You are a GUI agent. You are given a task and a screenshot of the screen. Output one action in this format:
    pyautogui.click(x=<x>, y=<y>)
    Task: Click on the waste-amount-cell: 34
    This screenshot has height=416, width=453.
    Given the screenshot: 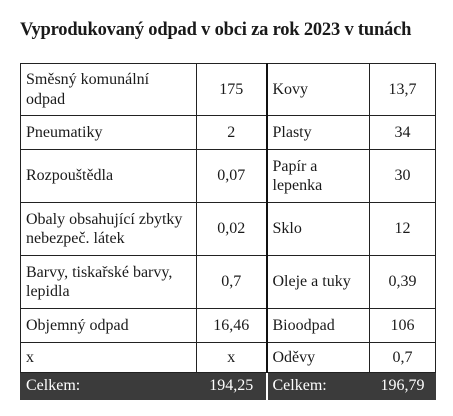 What is the action you would take?
    pyautogui.click(x=402, y=132)
    